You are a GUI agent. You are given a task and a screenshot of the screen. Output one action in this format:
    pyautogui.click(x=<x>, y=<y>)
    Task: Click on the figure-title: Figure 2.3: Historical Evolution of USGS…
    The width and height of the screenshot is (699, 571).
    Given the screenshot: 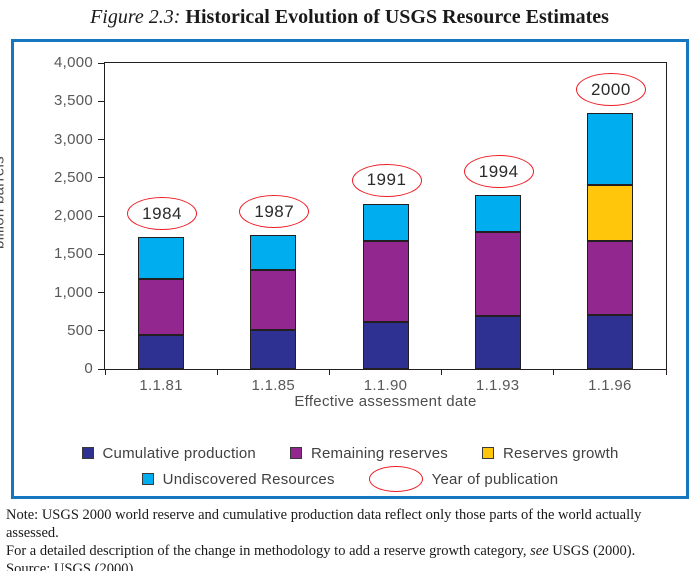 What is the action you would take?
    pyautogui.click(x=349, y=17)
    